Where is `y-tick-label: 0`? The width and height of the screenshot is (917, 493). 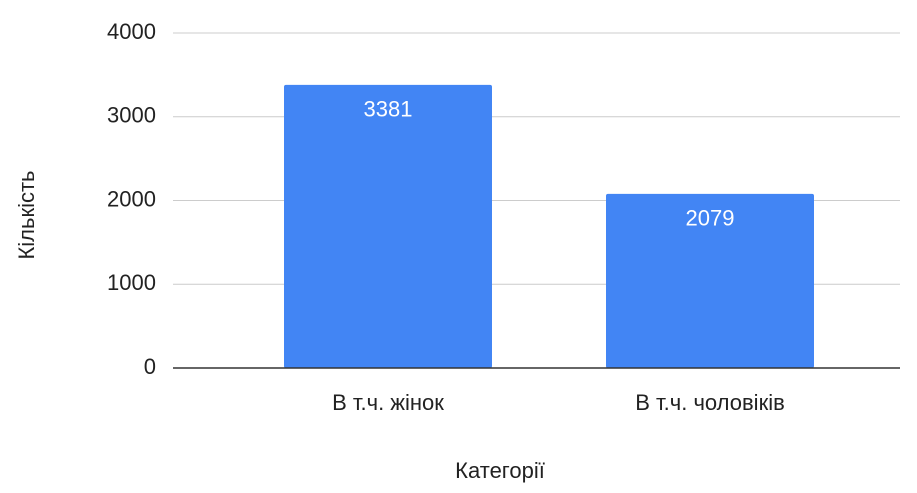
y-tick-label: 0 is located at coordinates (150, 366).